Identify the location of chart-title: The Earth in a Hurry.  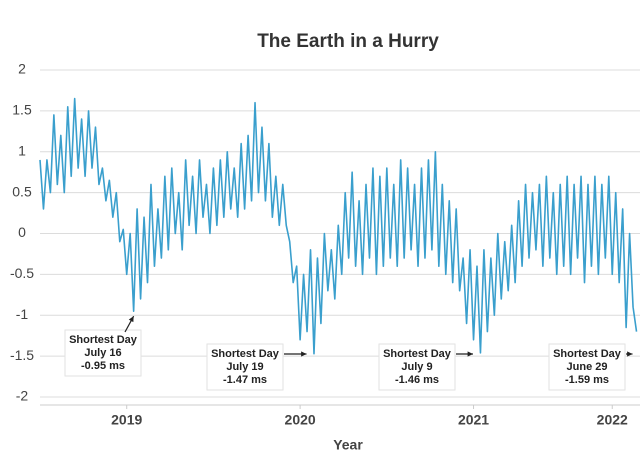
(348, 41).